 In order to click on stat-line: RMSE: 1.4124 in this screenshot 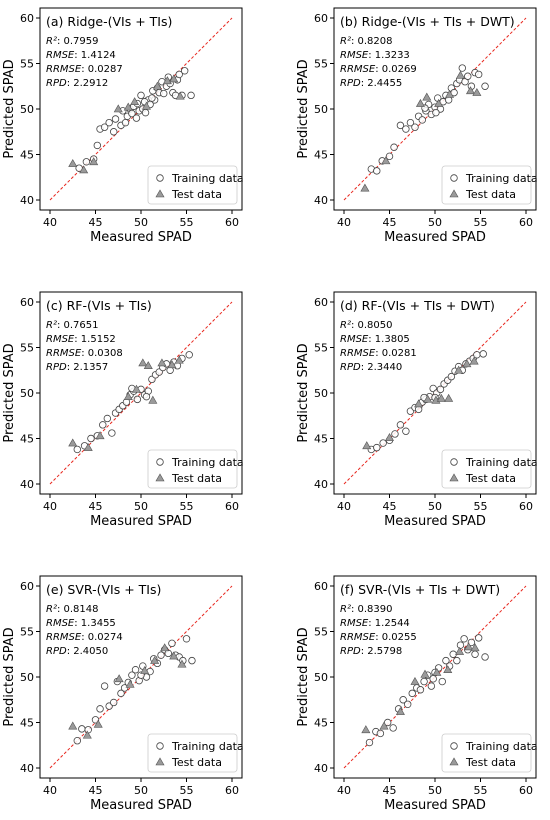, I will do `click(81, 55)`.